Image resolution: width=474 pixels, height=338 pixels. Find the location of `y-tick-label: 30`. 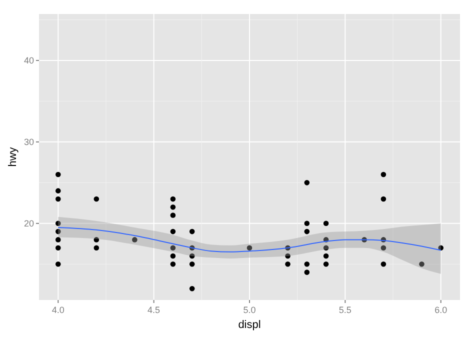

y-tick-label: 30 is located at coordinates (29, 141).